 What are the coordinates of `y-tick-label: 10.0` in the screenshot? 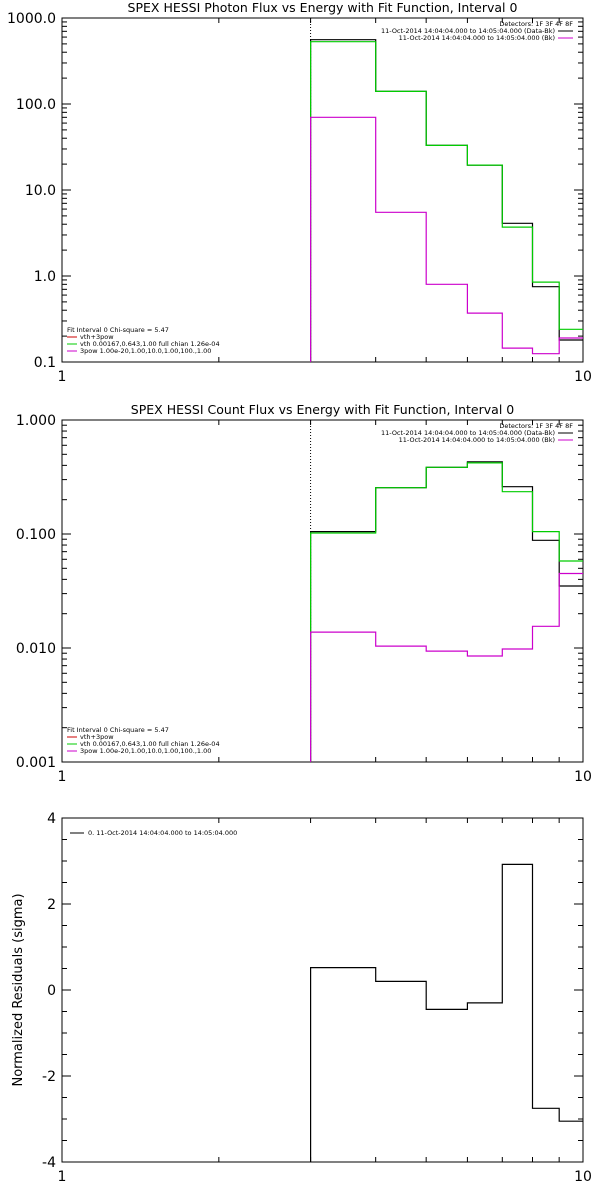 It's located at (40, 191).